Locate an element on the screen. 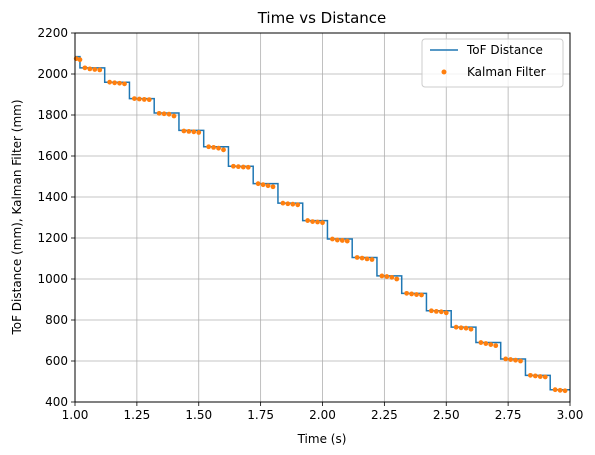 This screenshot has width=595, height=455. y-tick-label: 1200 is located at coordinates (52, 238).